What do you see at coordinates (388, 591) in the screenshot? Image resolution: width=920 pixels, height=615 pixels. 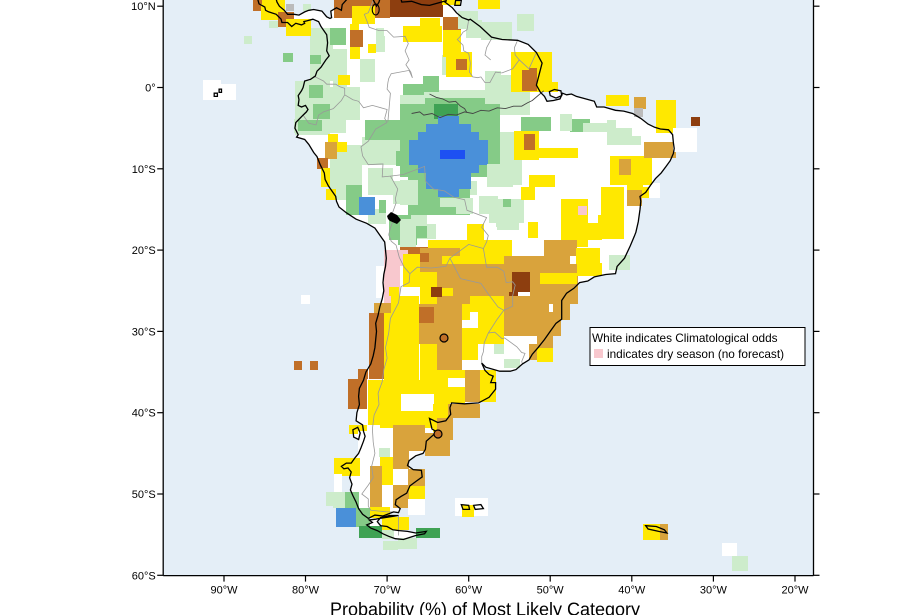 I see `svg-text: 70°W` at bounding box center [388, 591].